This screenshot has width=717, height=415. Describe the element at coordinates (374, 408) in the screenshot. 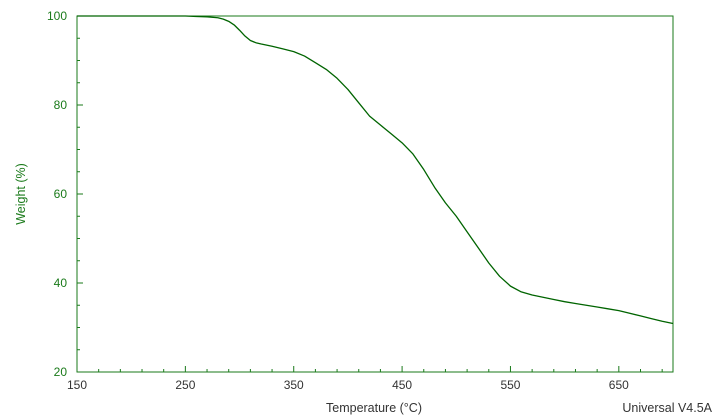

I see `x-axis-label: Temperature (°C)` at that location.